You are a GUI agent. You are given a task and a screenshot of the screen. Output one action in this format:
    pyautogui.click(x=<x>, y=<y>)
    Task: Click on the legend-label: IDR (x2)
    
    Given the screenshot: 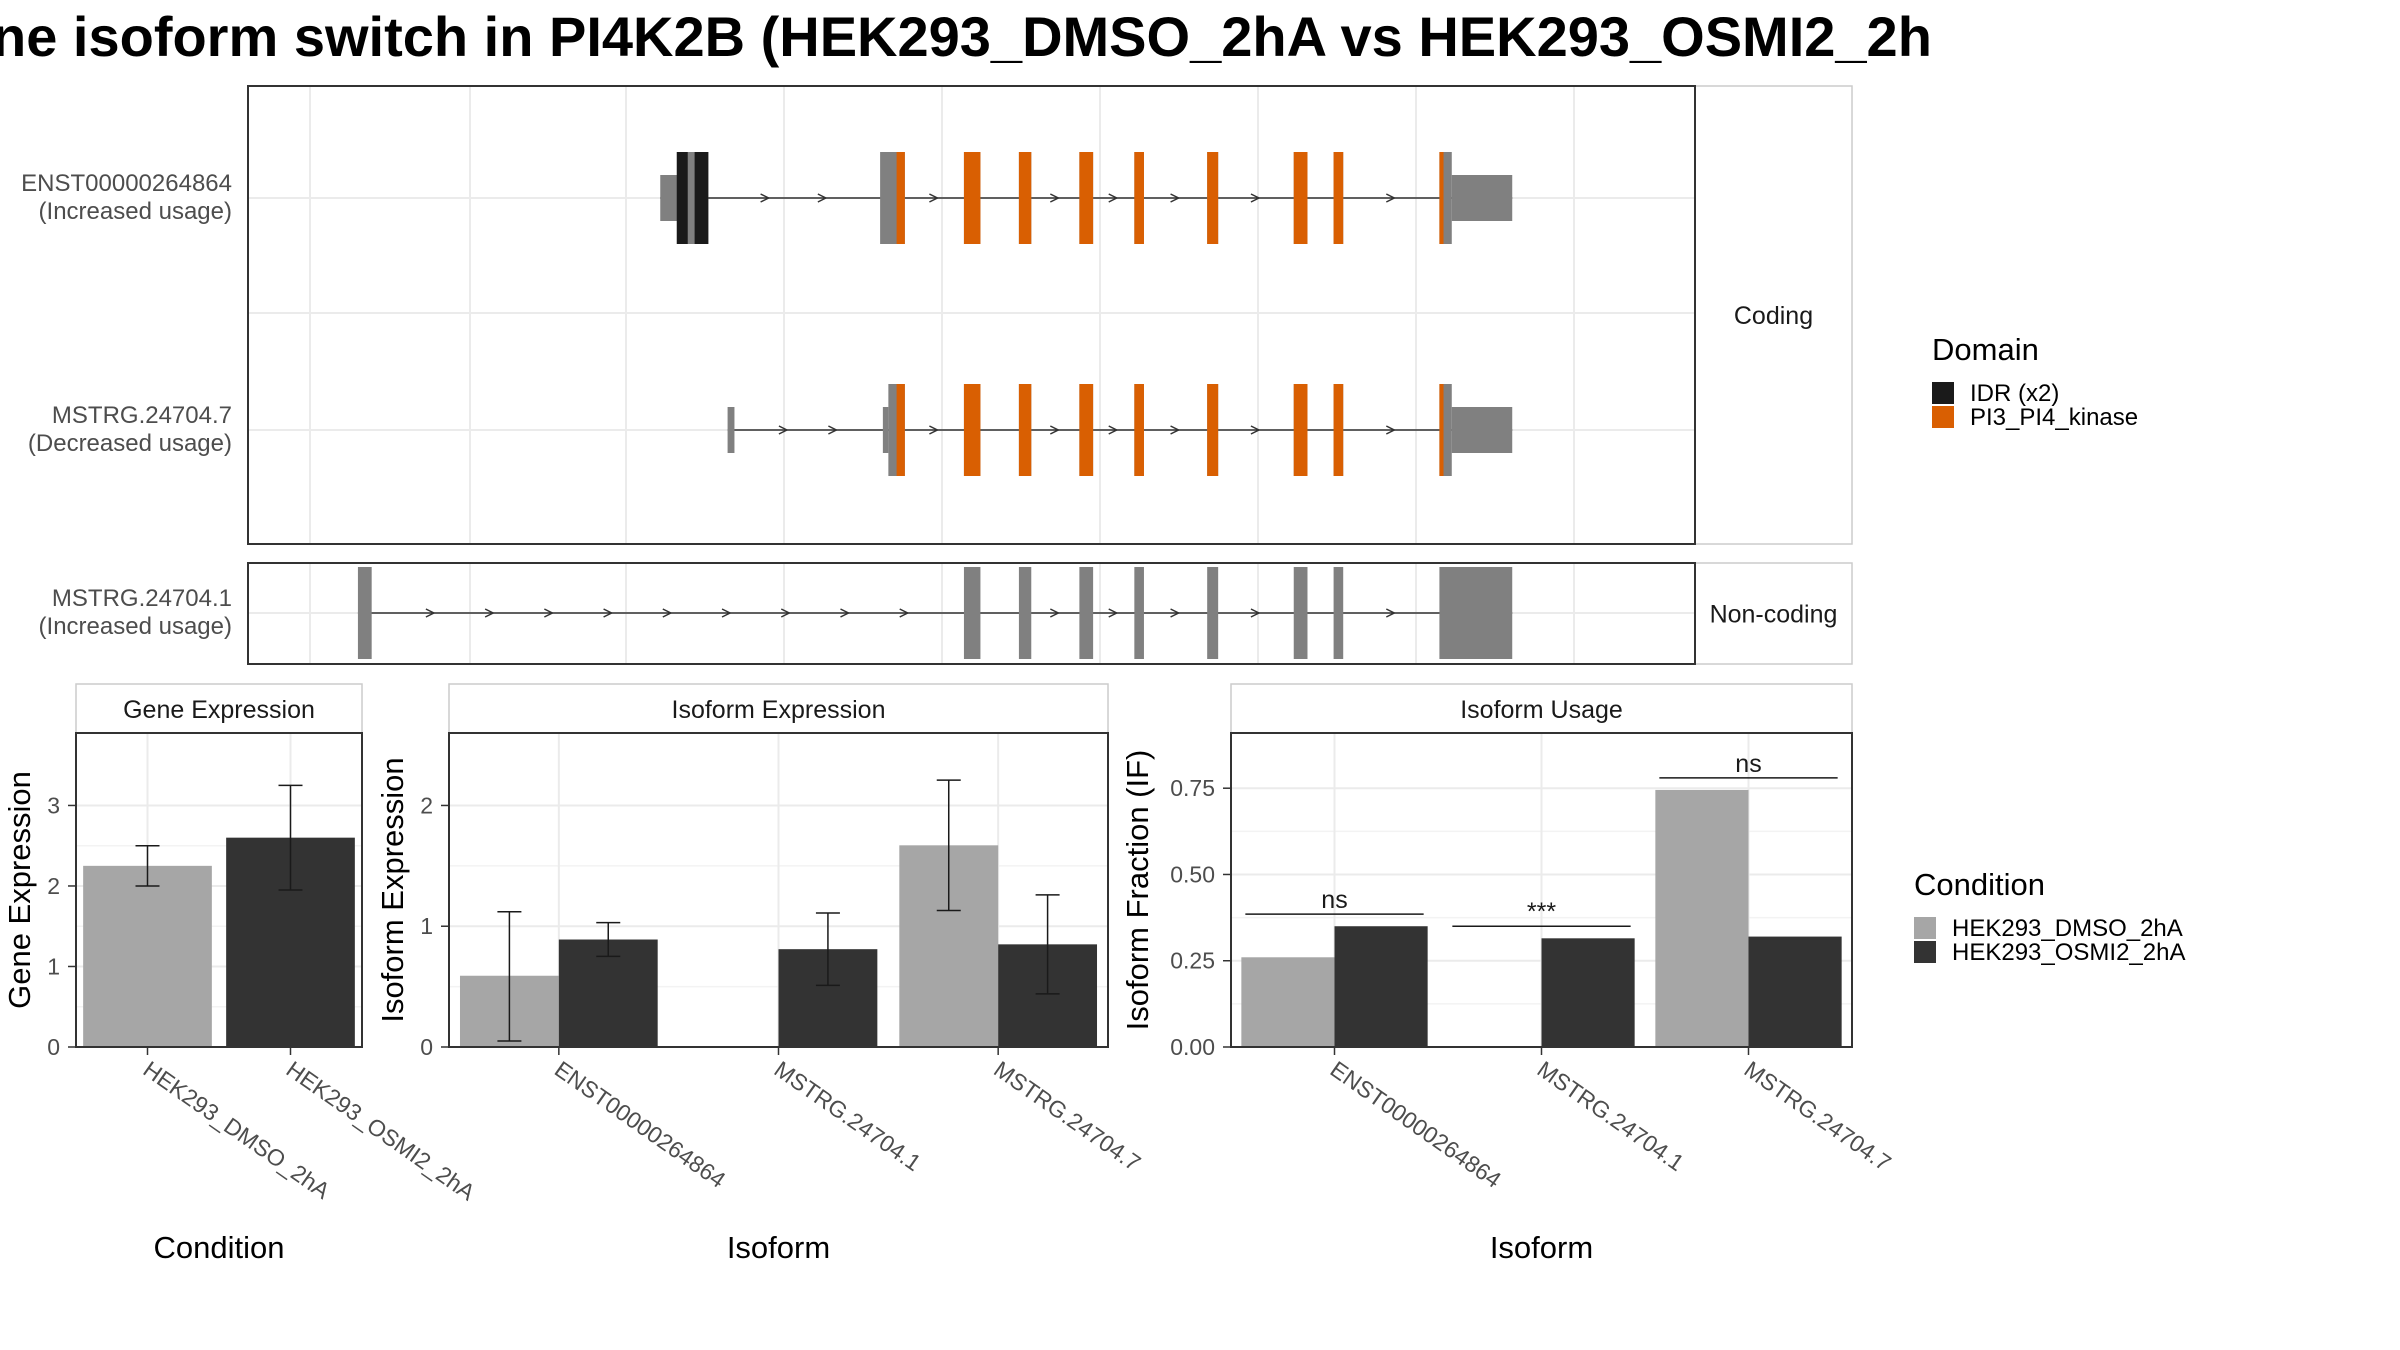 What is the action you would take?
    pyautogui.click(x=2014, y=393)
    